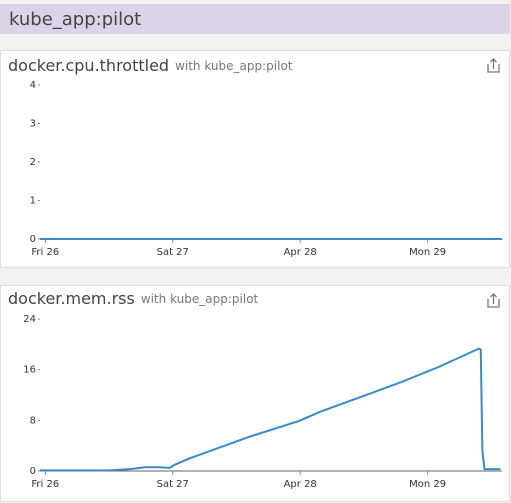 The image size is (511, 503). Describe the element at coordinates (71, 298) in the screenshot. I see `chart-title: docker.mem.rss` at that location.